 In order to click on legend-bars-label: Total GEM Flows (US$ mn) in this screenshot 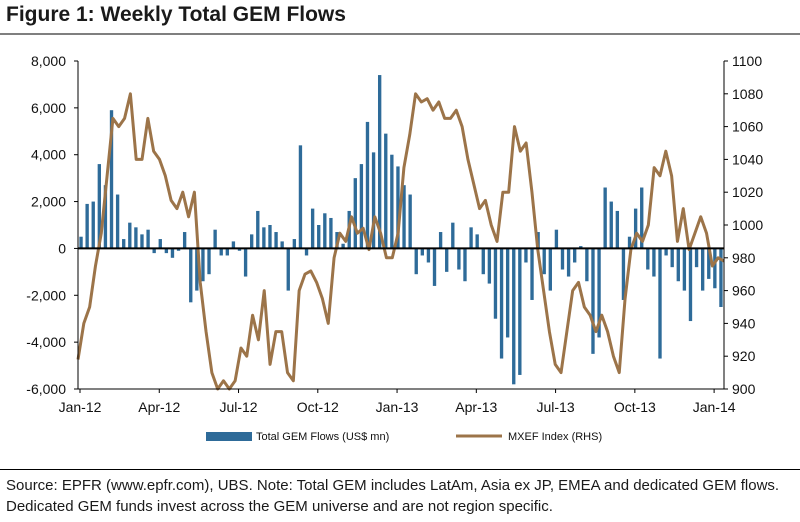, I will do `click(322, 437)`.